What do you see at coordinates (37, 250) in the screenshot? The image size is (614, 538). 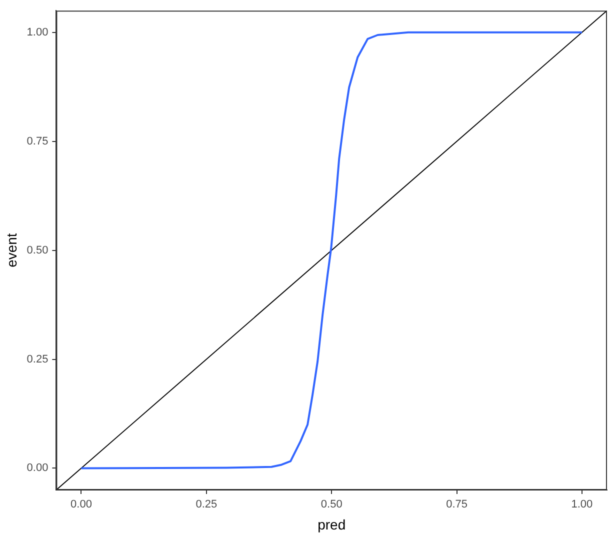 I see `y-tick-label: 0.50` at bounding box center [37, 250].